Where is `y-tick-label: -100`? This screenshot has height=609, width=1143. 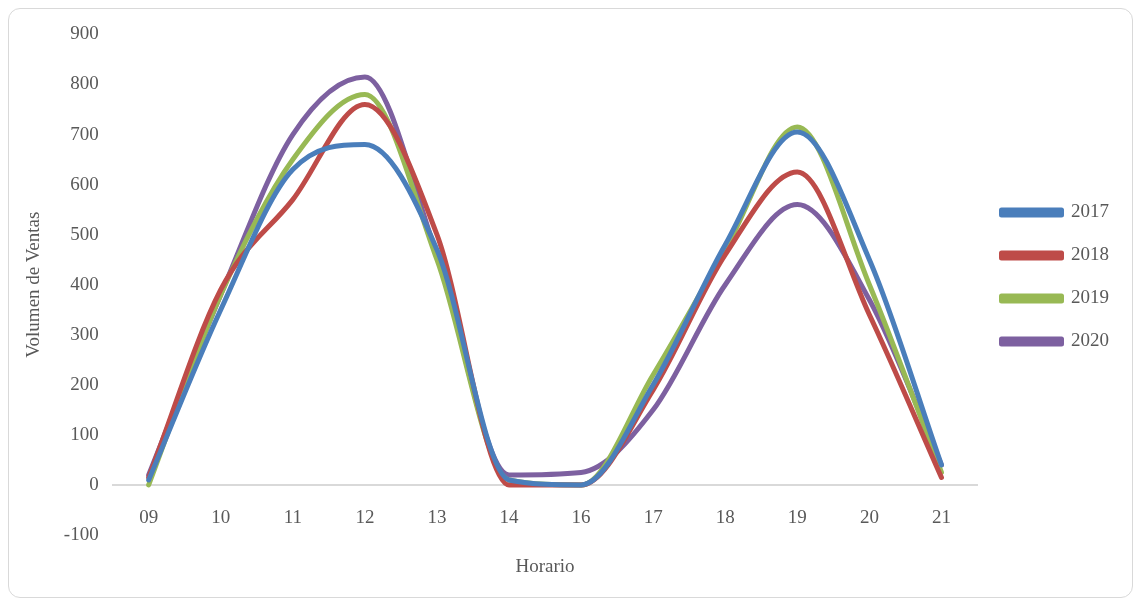 y-tick-label: -100 is located at coordinates (81, 533).